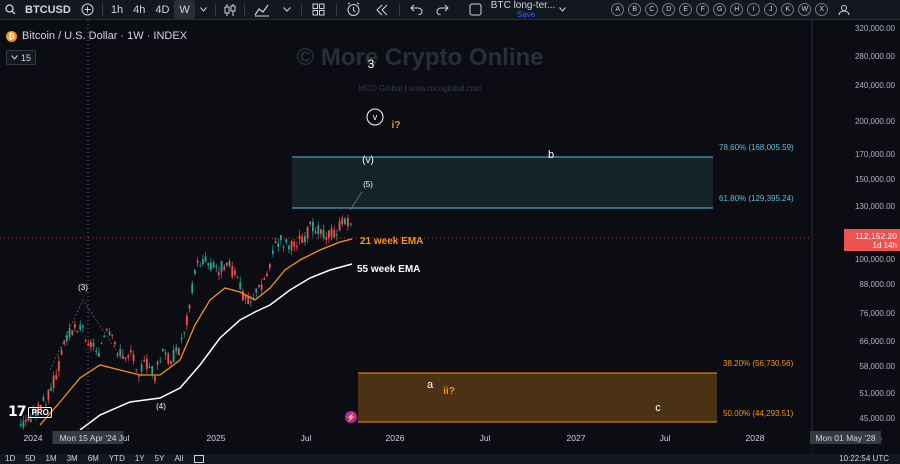 Image resolution: width=900 pixels, height=464 pixels. Describe the element at coordinates (758, 413) in the screenshot. I see `fib-500-label: 50.00% (44,293.51)` at that location.